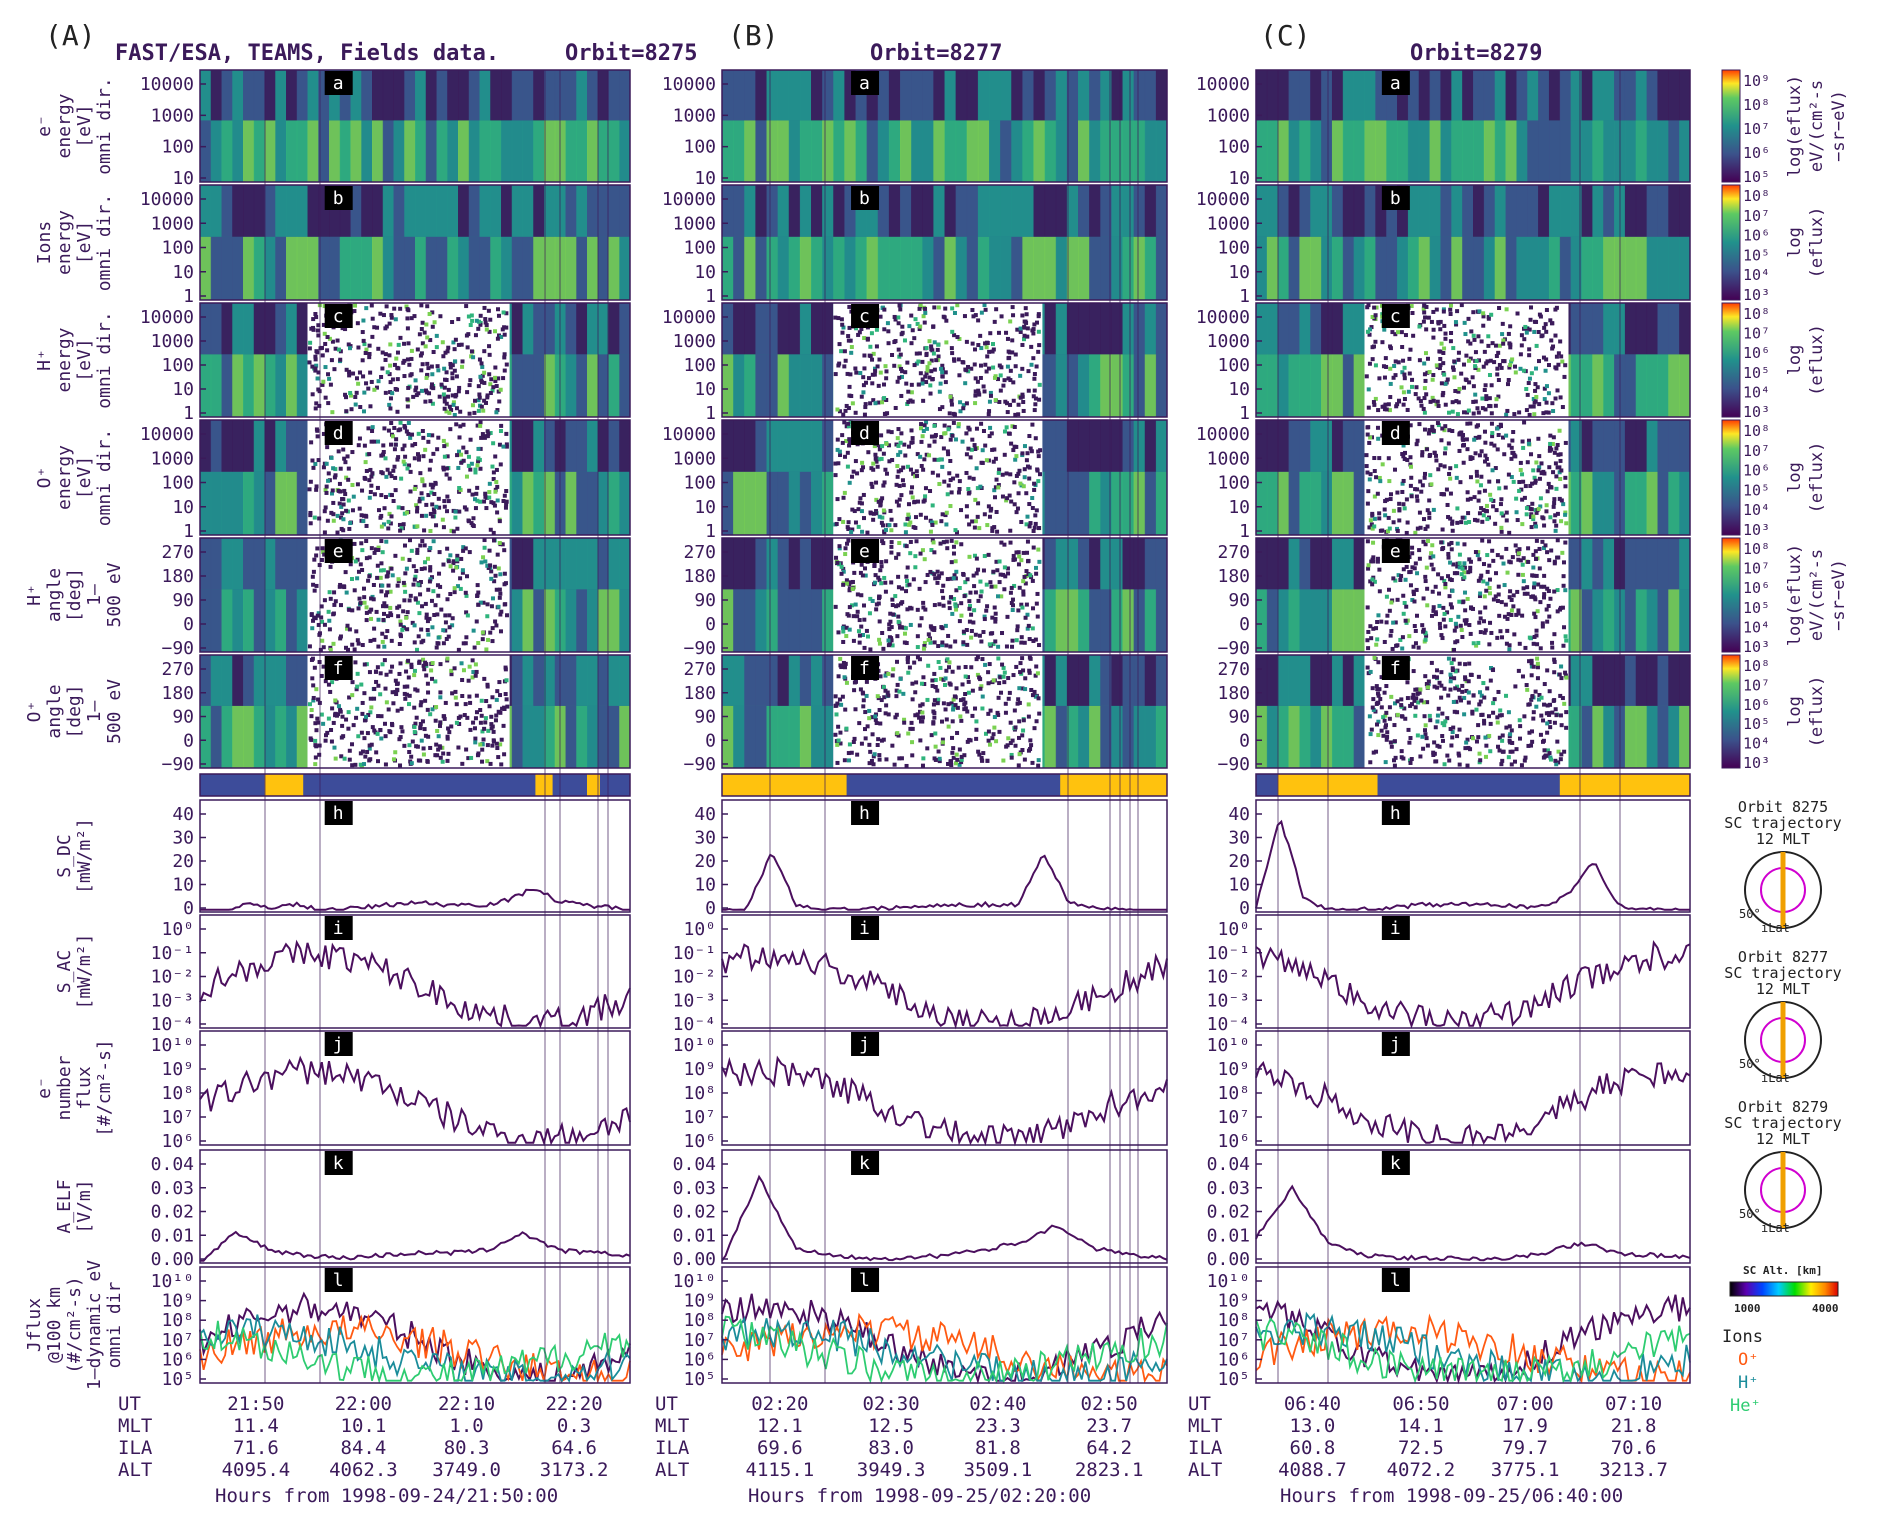 The height and width of the screenshot is (1523, 1892). I want to click on panel-d-col1-ytick: 100, so click(699, 483).